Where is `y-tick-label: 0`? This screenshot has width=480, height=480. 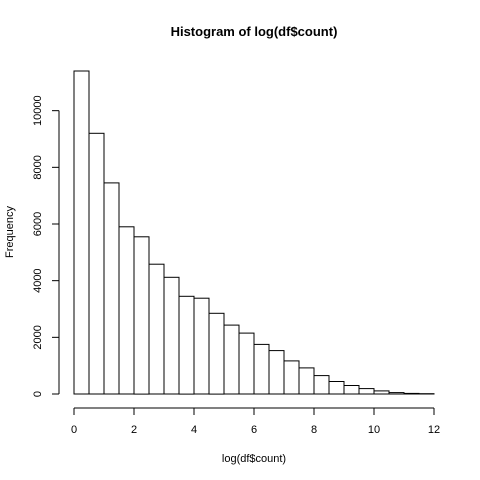
y-tick-label: 0 is located at coordinates (38, 394).